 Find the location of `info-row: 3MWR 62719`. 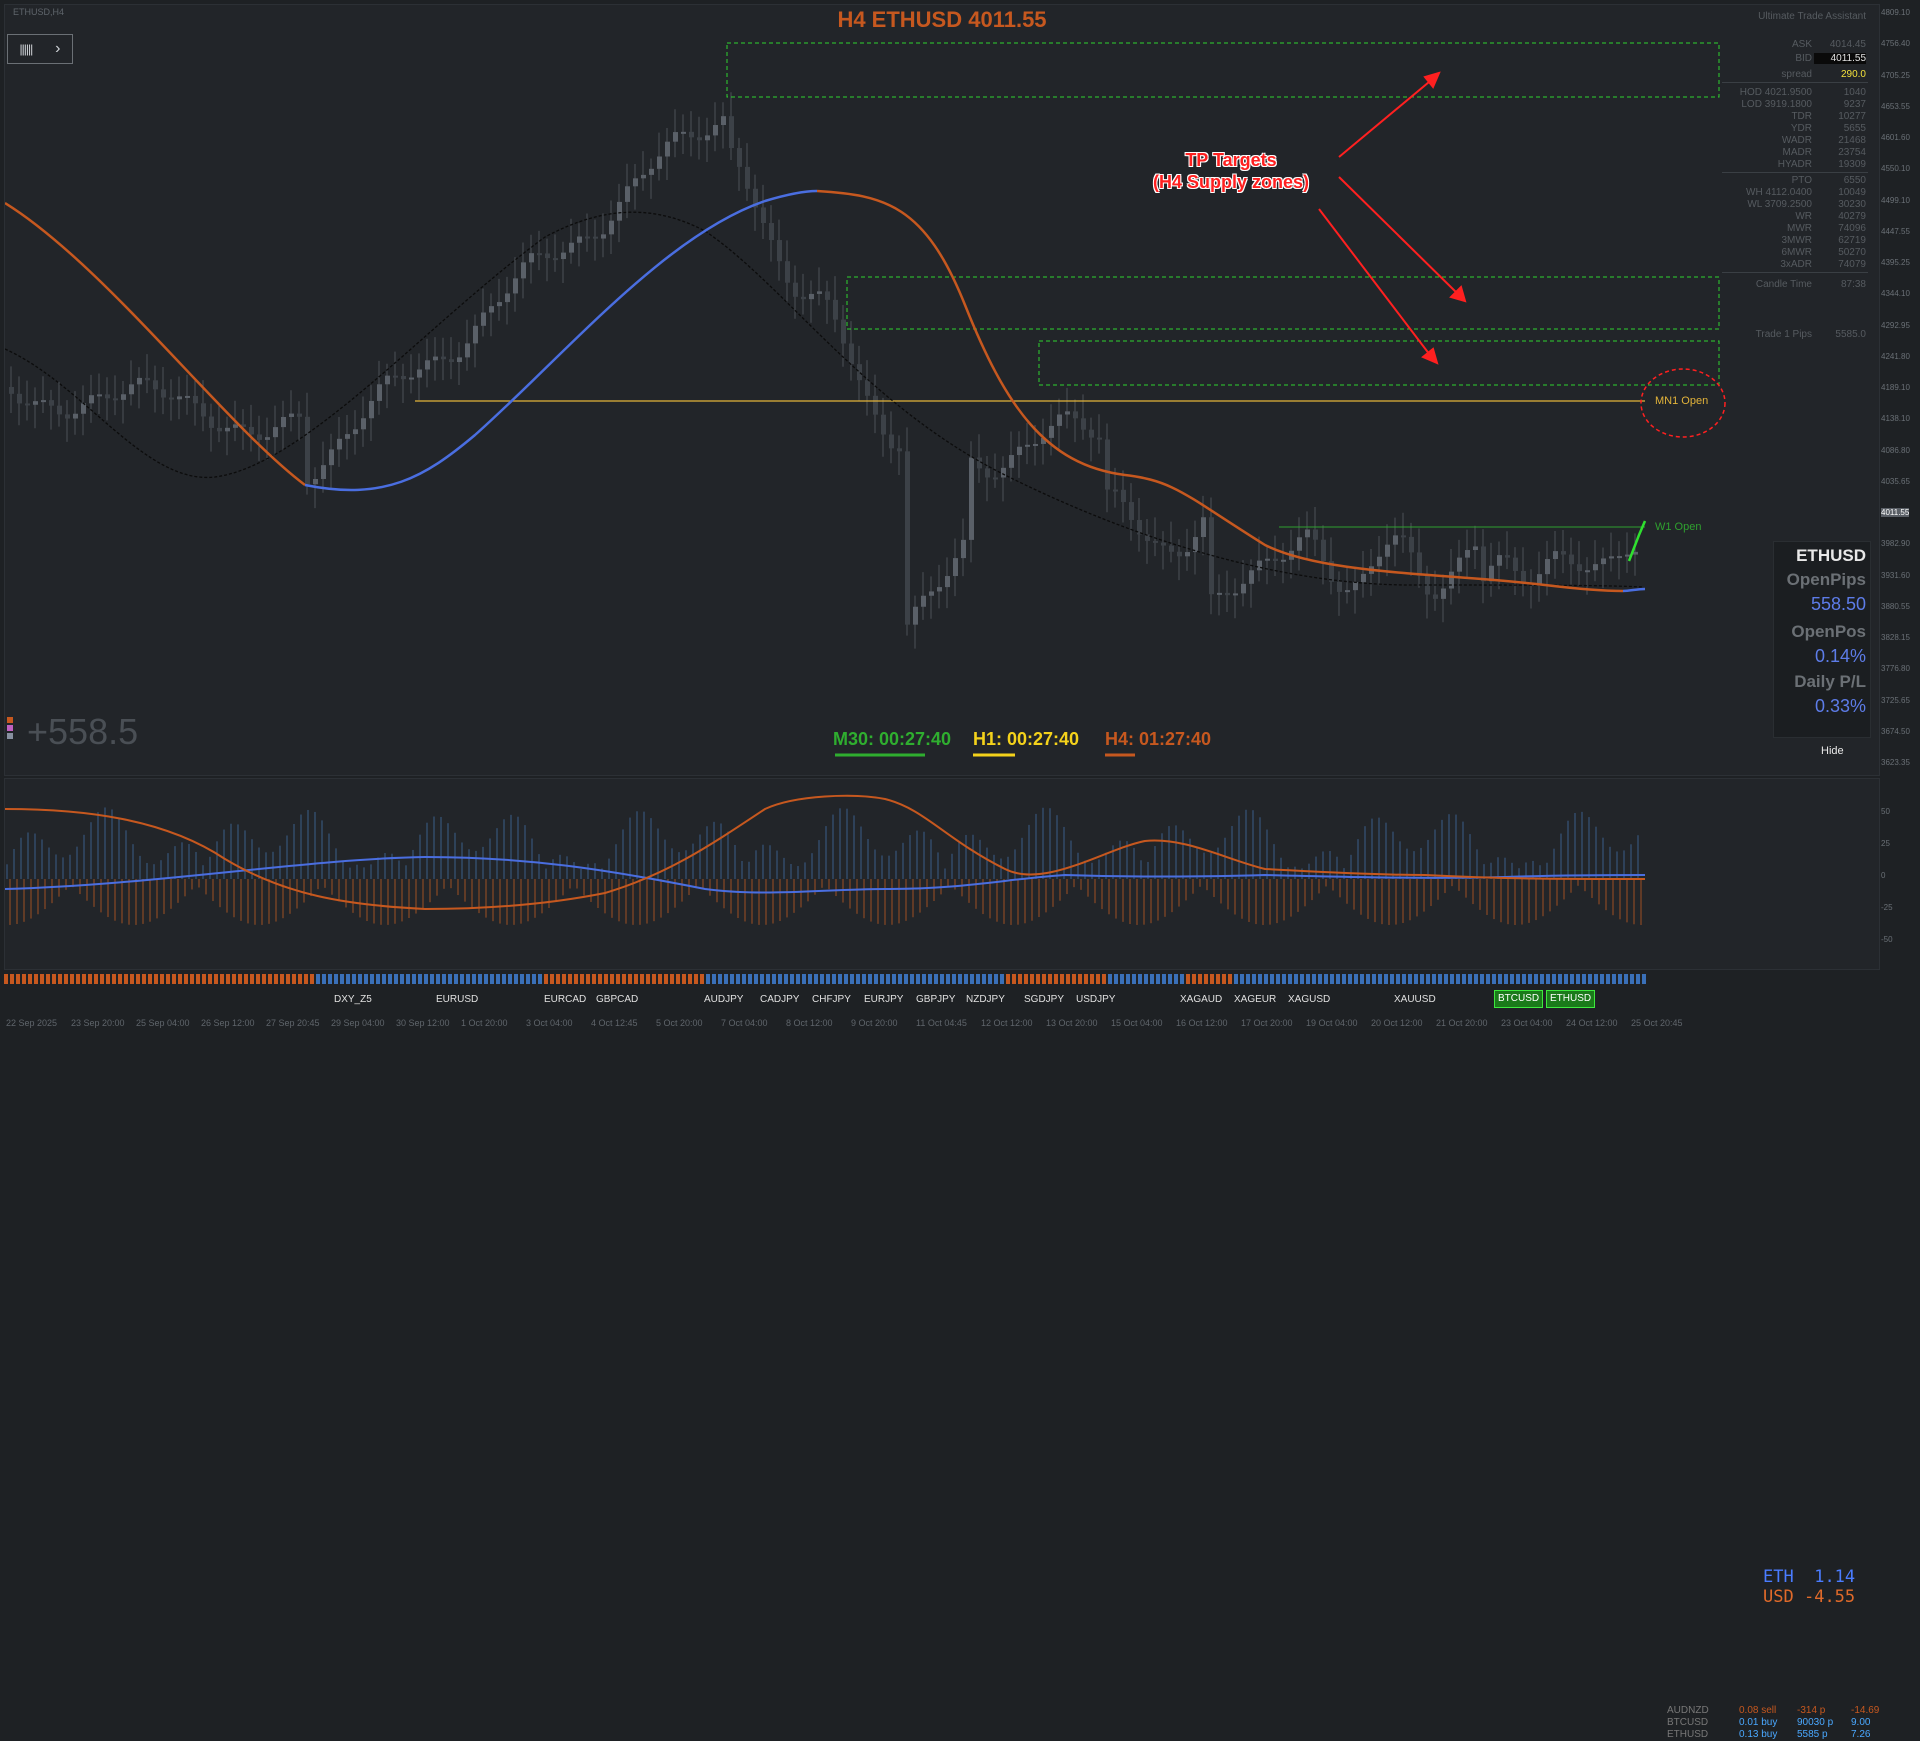

info-row: 3MWR 62719 is located at coordinates (1795, 241).